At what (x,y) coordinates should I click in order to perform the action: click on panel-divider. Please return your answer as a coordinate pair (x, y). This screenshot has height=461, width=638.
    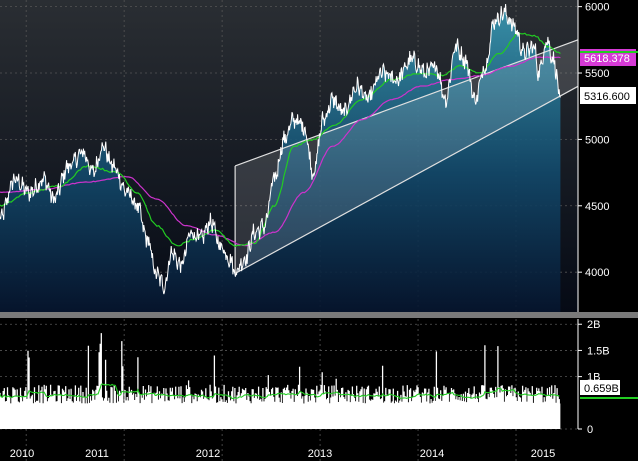
    Looking at the image, I should click on (319, 315).